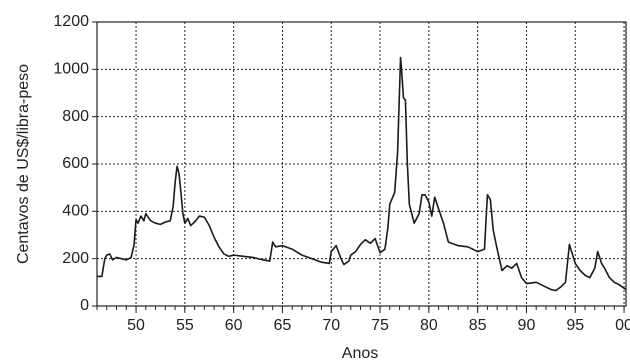  I want to click on x-tick-label: 00, so click(622, 325).